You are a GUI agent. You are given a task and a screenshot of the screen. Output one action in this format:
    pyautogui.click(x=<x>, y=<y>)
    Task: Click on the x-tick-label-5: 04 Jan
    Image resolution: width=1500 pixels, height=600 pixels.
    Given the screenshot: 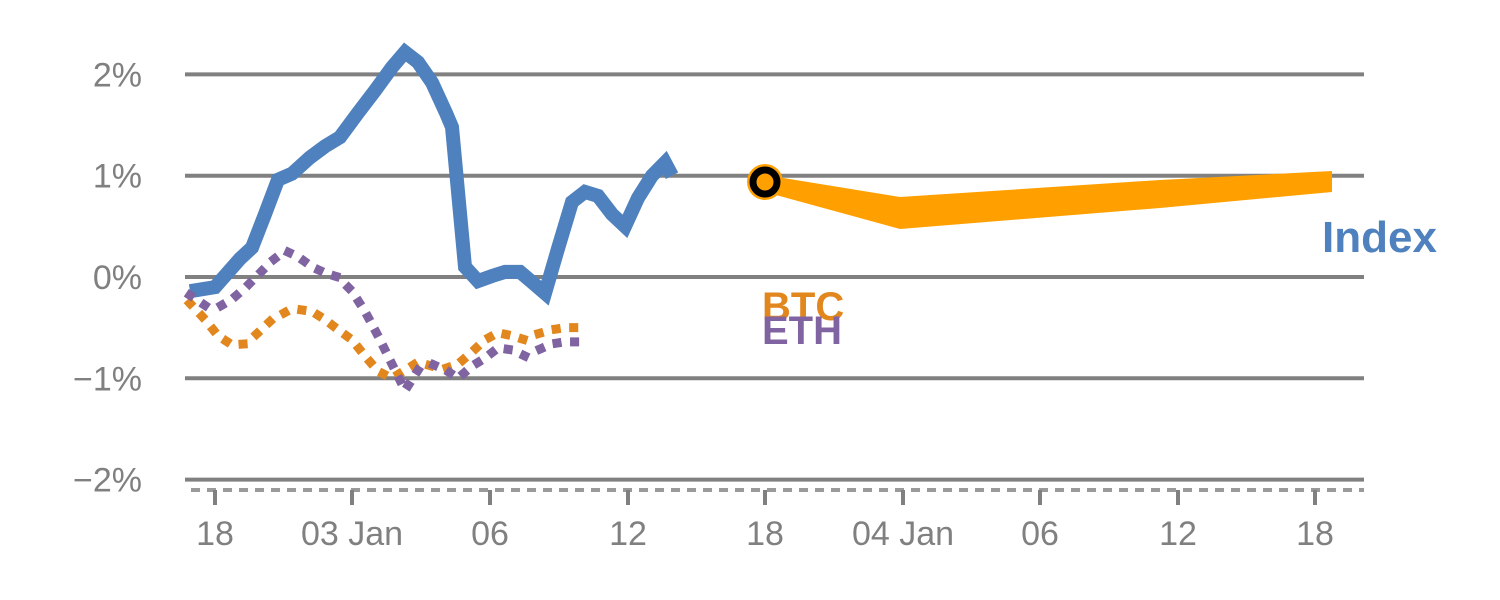 What is the action you would take?
    pyautogui.click(x=903, y=534)
    